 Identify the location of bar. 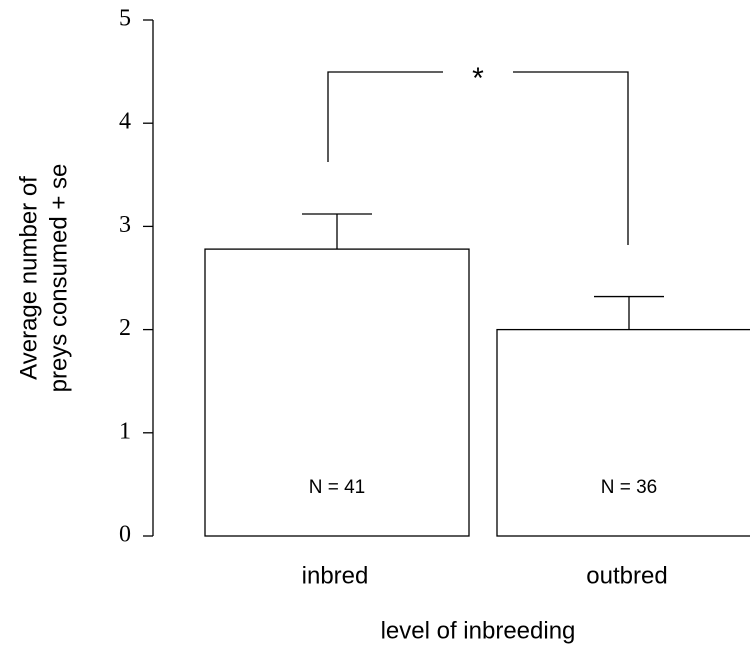
(623, 432).